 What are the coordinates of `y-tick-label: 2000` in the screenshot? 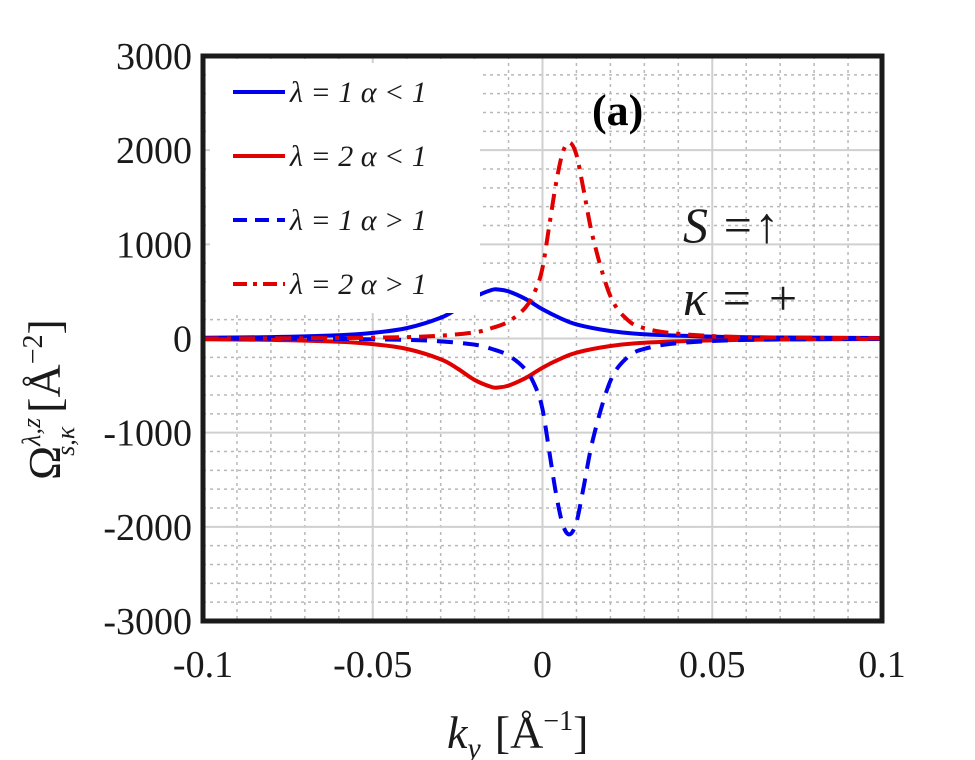 It's located at (154, 151).